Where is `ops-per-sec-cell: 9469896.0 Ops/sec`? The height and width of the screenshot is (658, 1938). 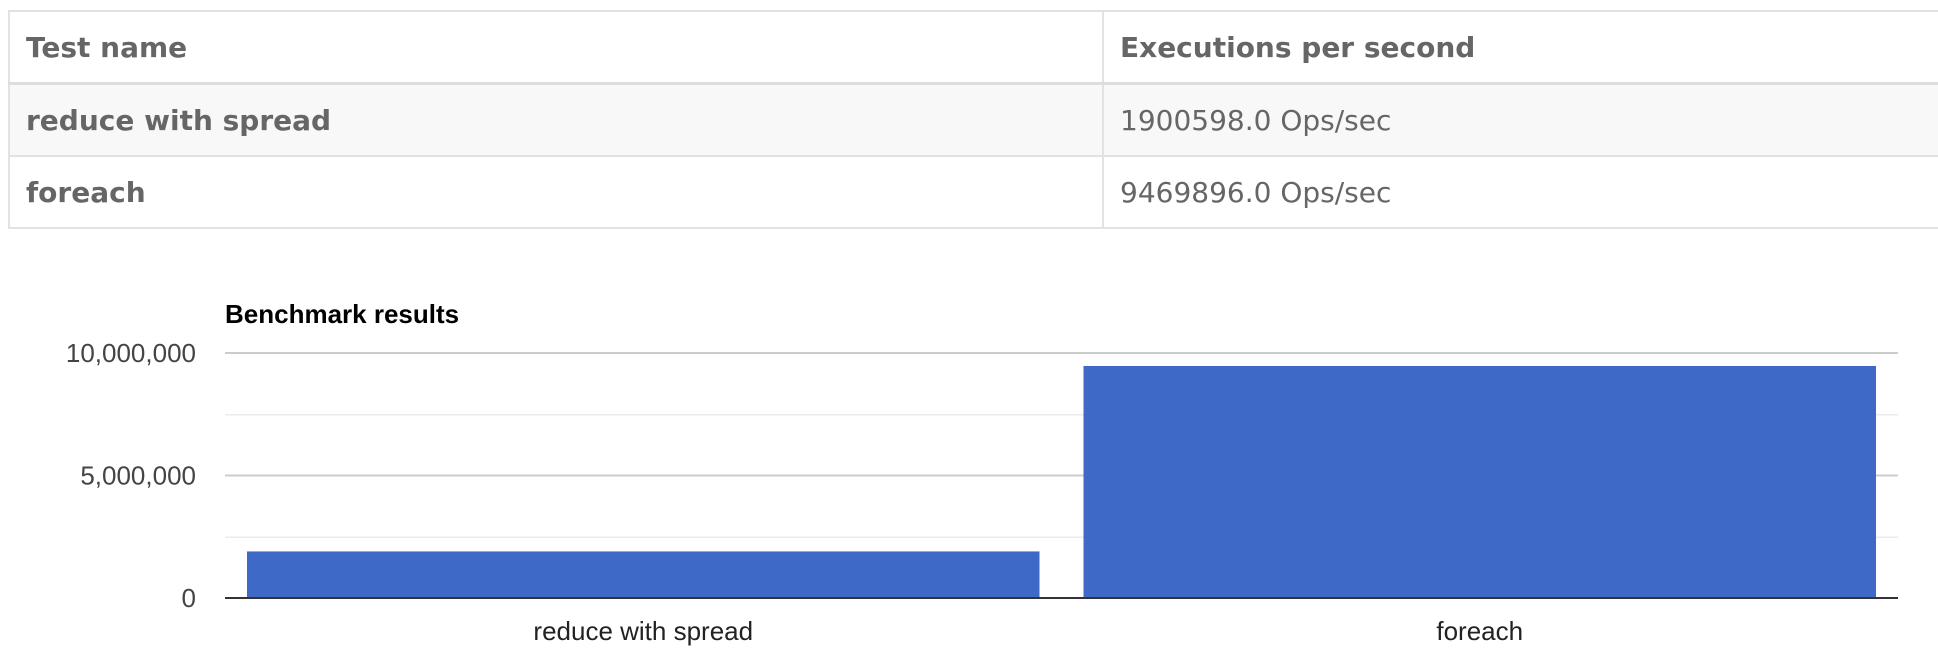
ops-per-sec-cell: 9469896.0 Ops/sec is located at coordinates (1520, 192).